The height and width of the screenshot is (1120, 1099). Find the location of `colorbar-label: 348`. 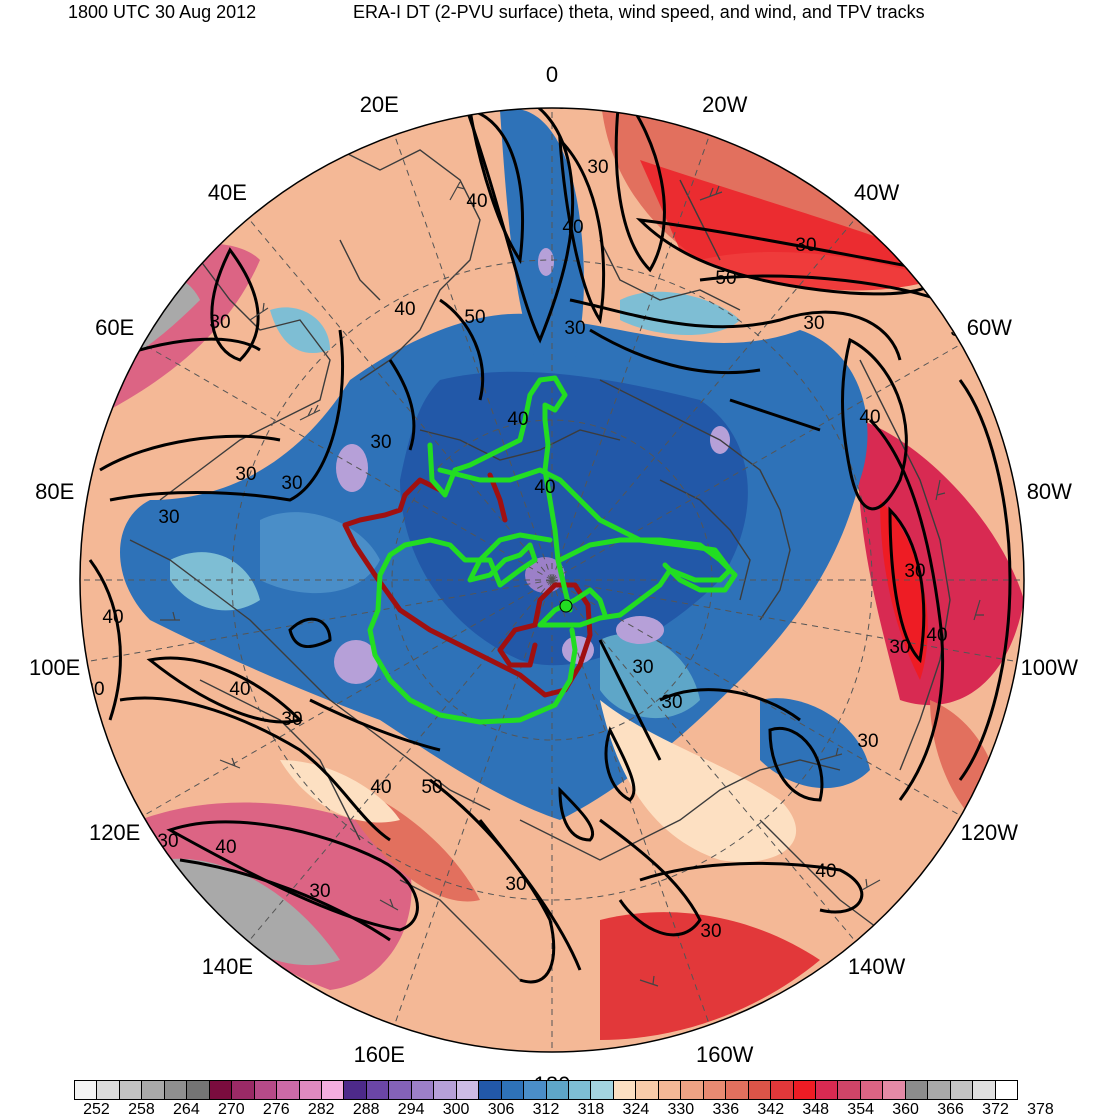

colorbar-label: 348 is located at coordinates (816, 1109).